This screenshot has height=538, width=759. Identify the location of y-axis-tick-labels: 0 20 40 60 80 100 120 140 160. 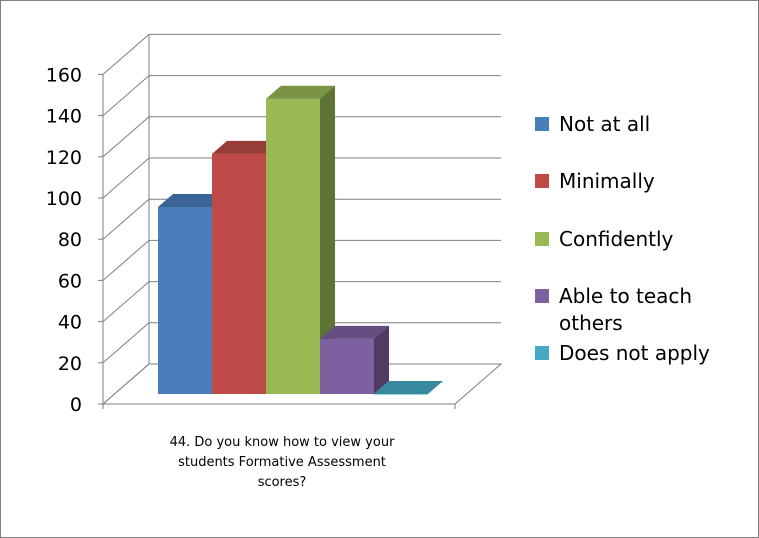
(64, 240).